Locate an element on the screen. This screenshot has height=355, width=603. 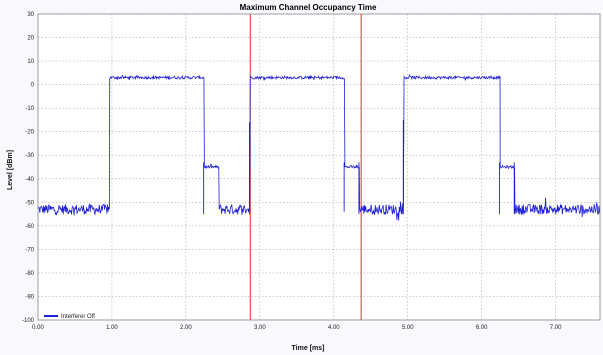
y-tick-label: -60 is located at coordinates (29, 227).